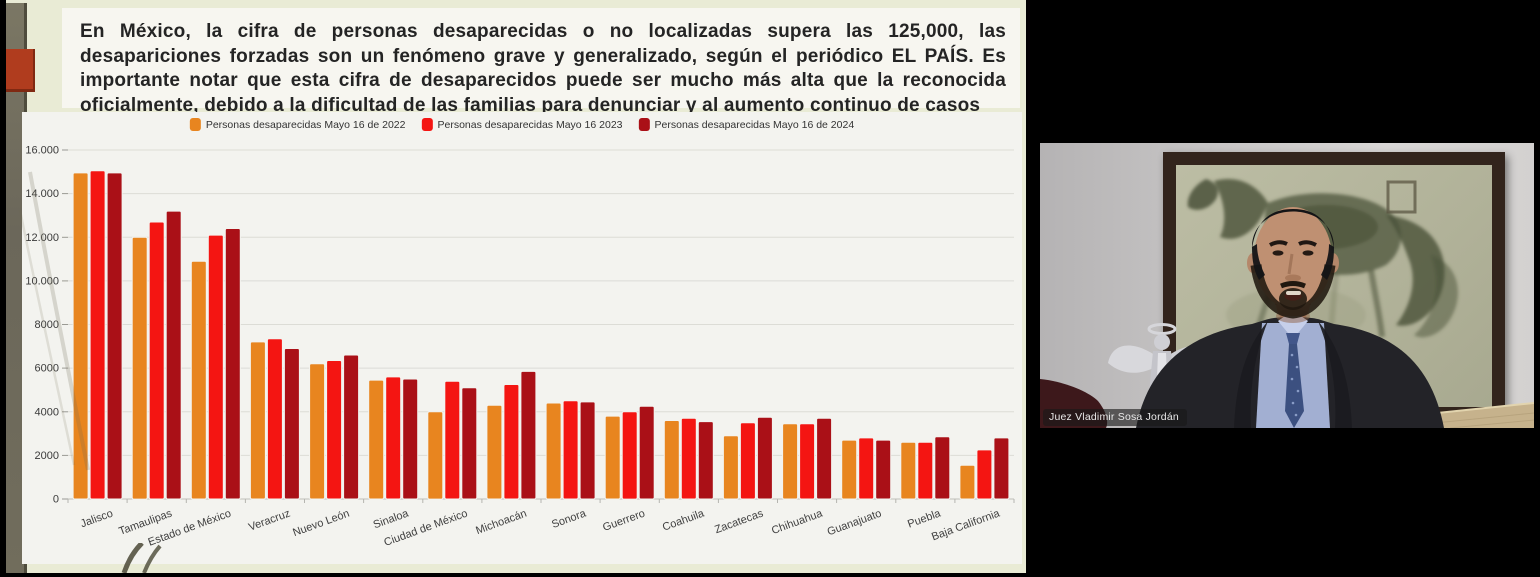 This screenshot has width=1540, height=577. I want to click on x-tick-label: Baja California, so click(966, 525).